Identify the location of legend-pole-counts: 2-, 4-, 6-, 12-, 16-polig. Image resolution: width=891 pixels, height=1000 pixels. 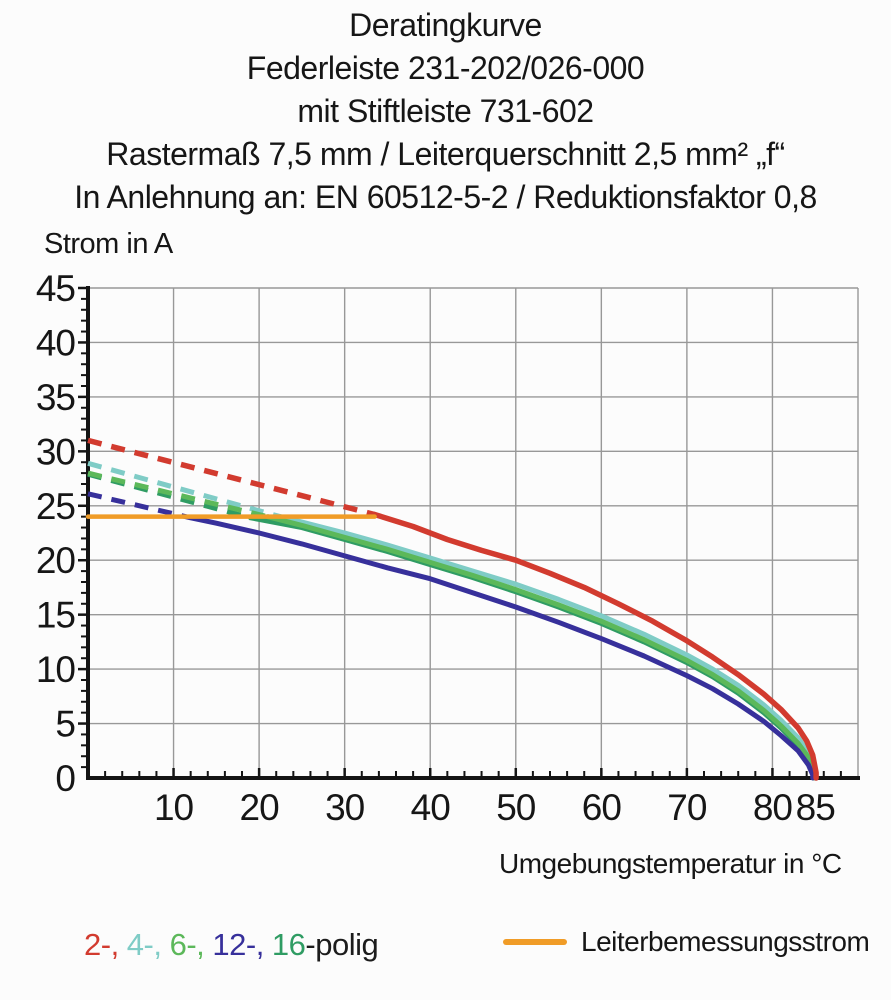
(231, 945).